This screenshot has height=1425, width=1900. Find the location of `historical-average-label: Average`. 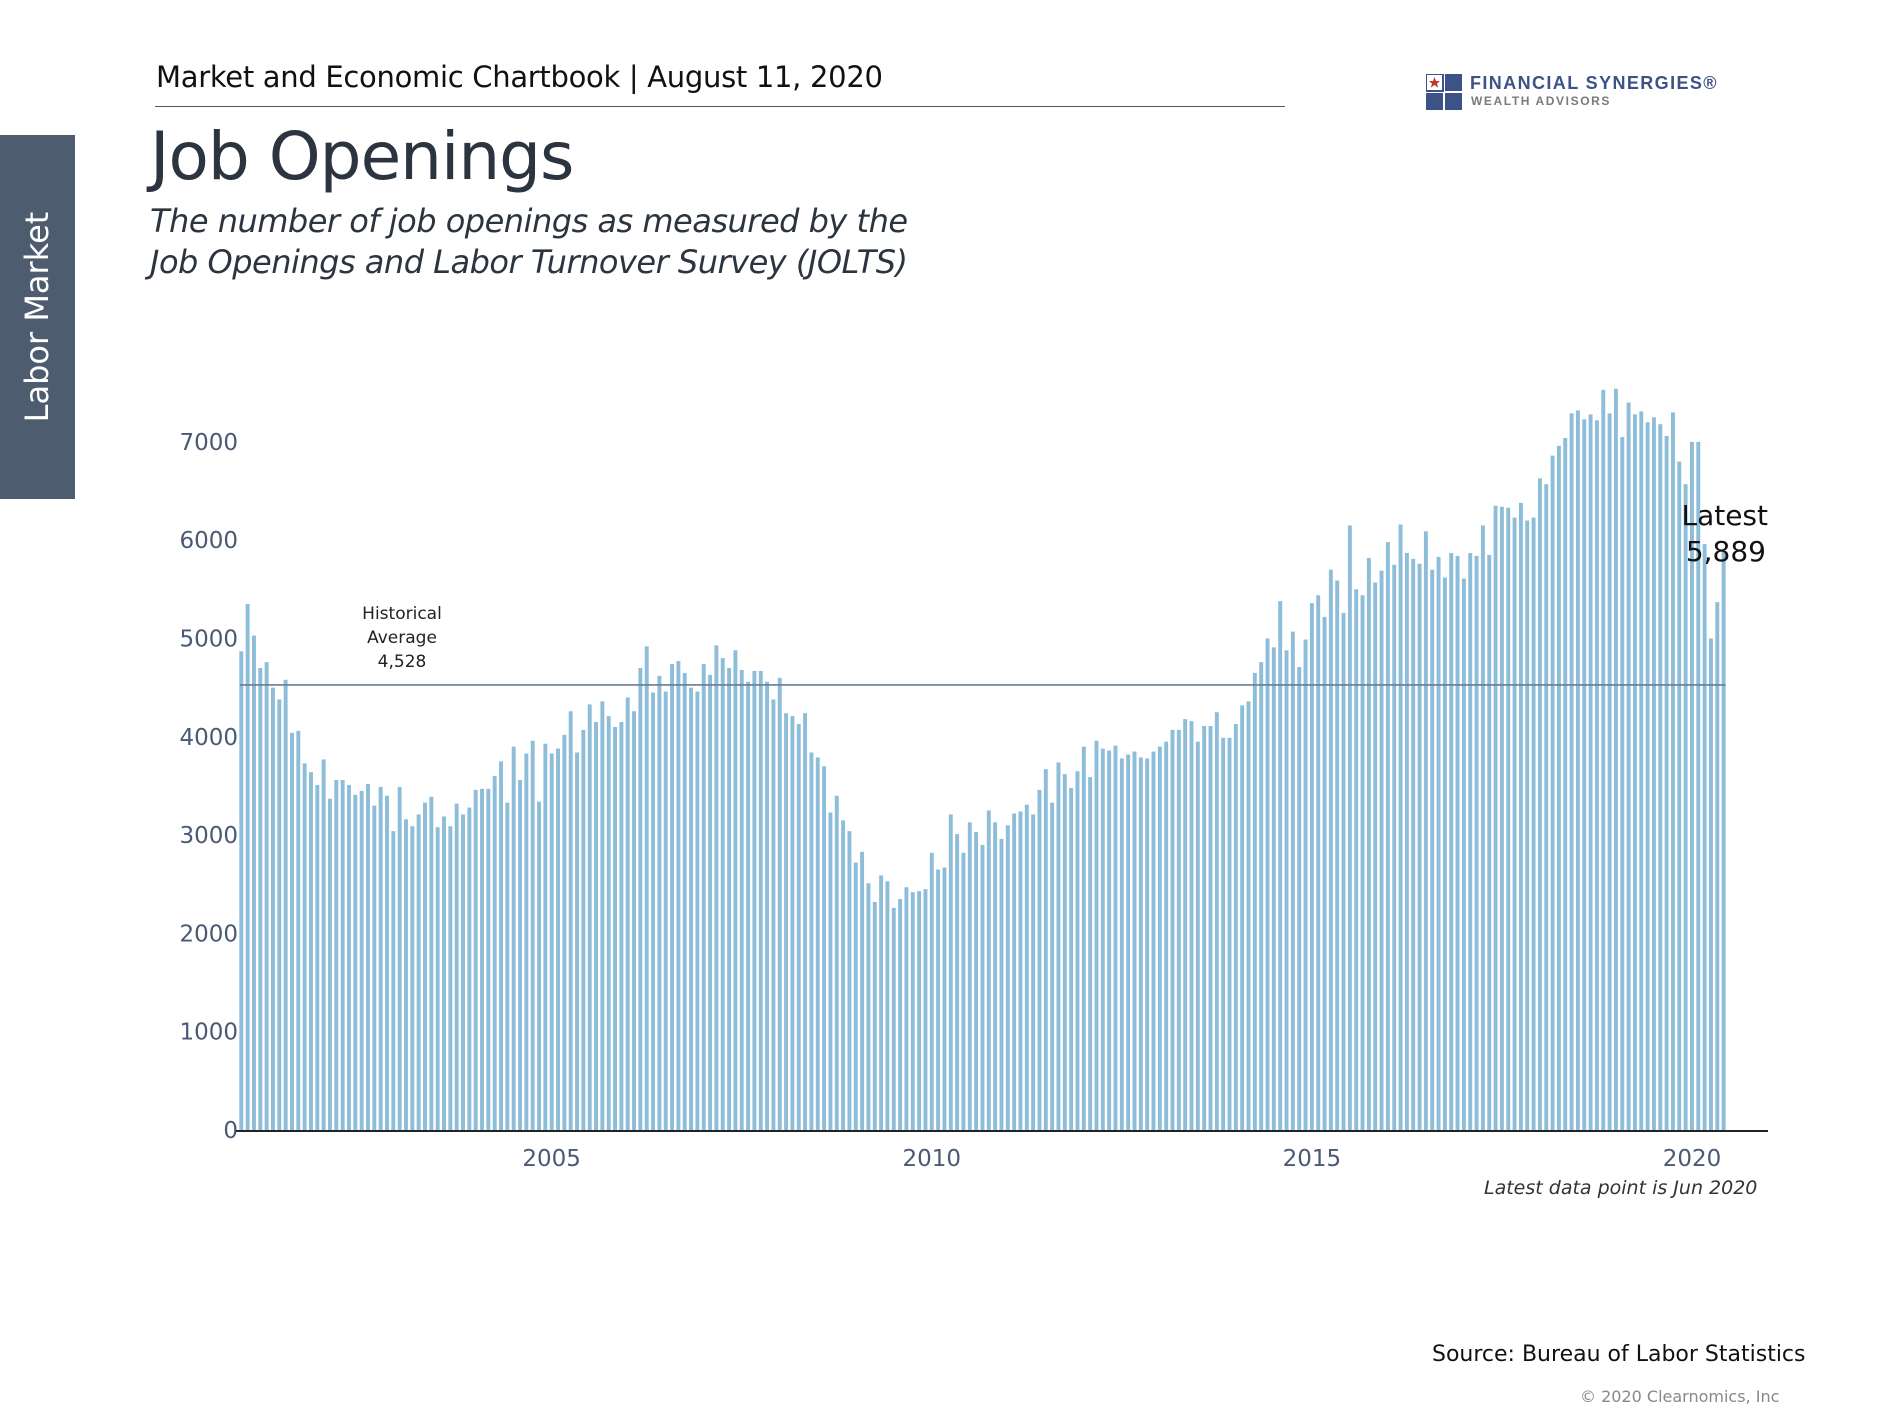

historical-average-label: Average is located at coordinates (402, 638).